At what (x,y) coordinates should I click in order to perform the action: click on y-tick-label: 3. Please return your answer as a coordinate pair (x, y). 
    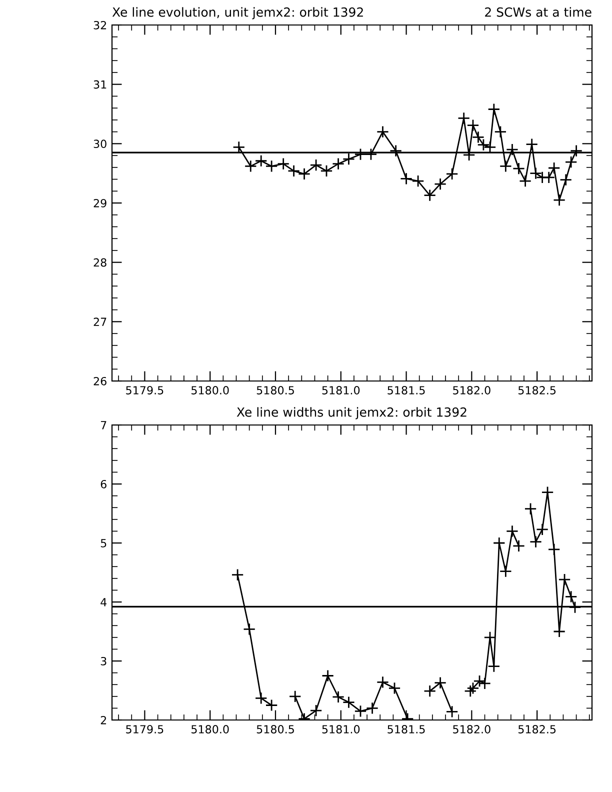
    Looking at the image, I should click on (103, 661).